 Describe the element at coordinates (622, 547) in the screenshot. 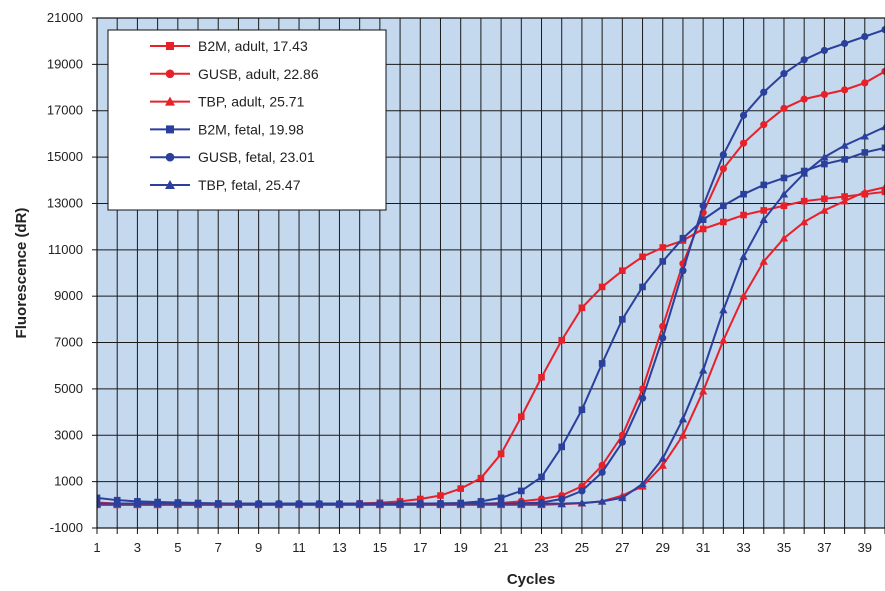

I see `x-tick-label: 27` at that location.